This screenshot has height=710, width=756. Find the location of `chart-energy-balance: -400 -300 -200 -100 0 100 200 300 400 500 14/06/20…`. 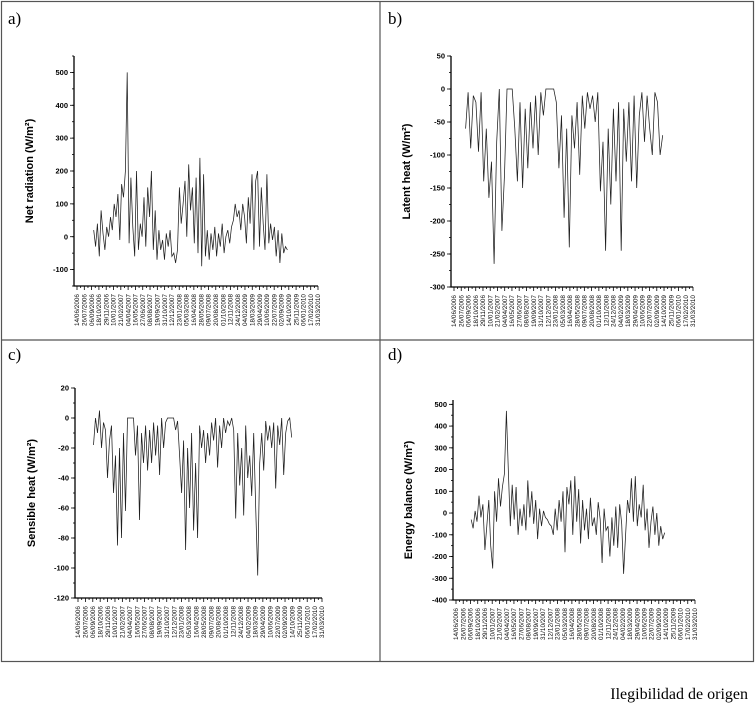

chart-energy-balance: -400 -300 -200 -100 0 100 200 300 400 500 14/06/20… is located at coordinates (551, 520).